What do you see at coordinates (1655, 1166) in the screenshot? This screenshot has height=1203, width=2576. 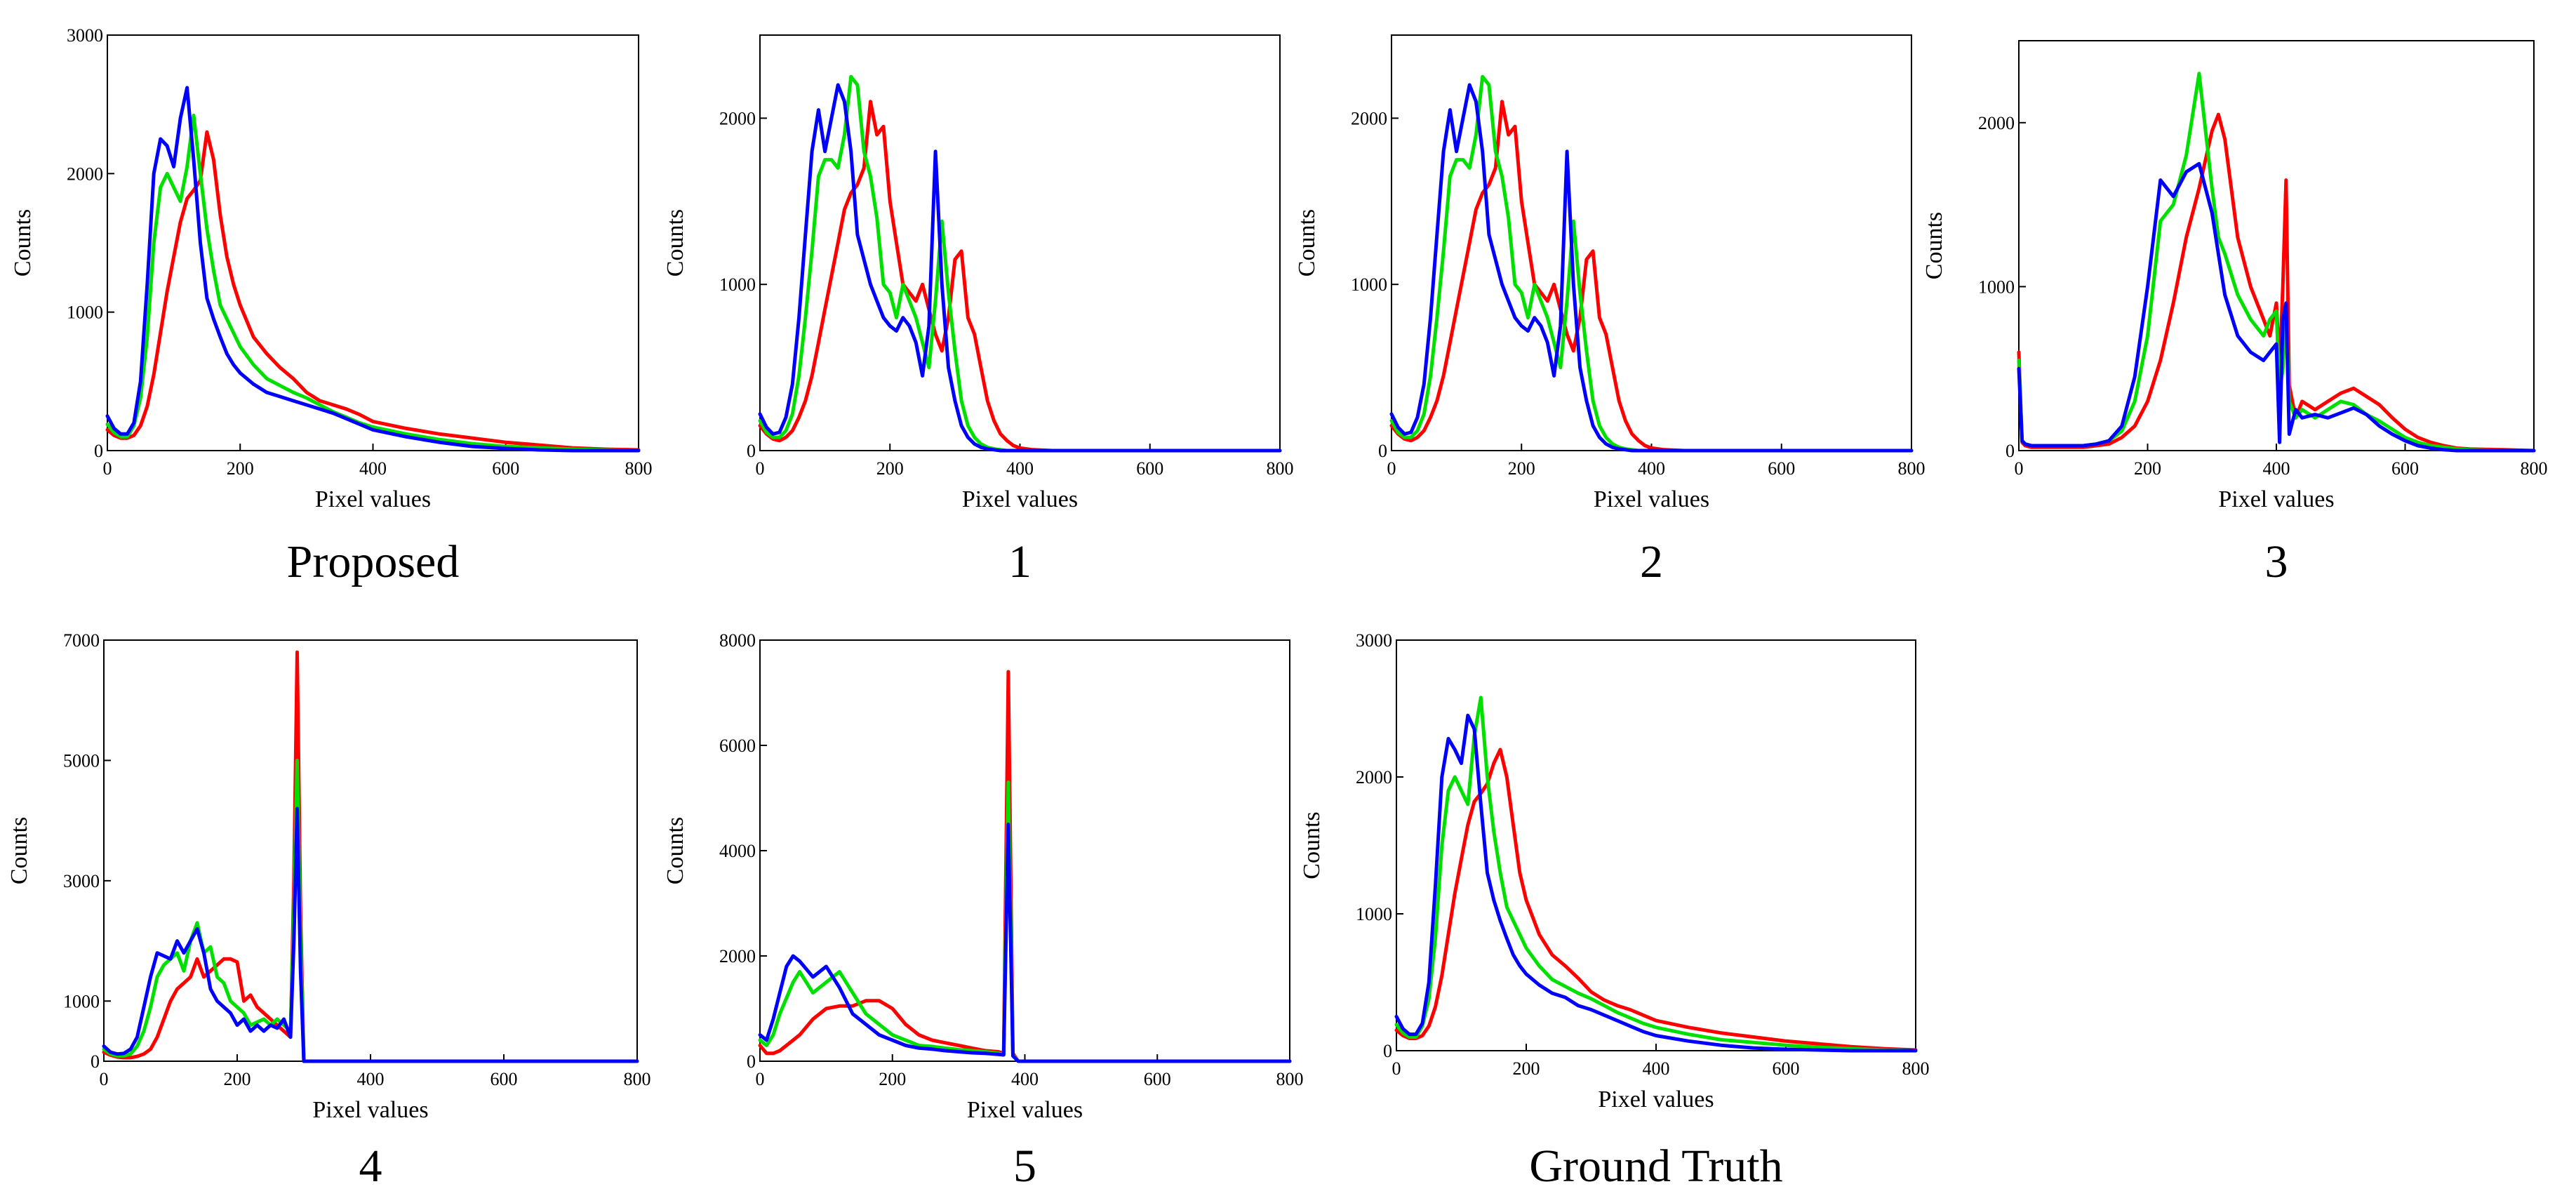 I see `panel-caption: Ground Truth` at bounding box center [1655, 1166].